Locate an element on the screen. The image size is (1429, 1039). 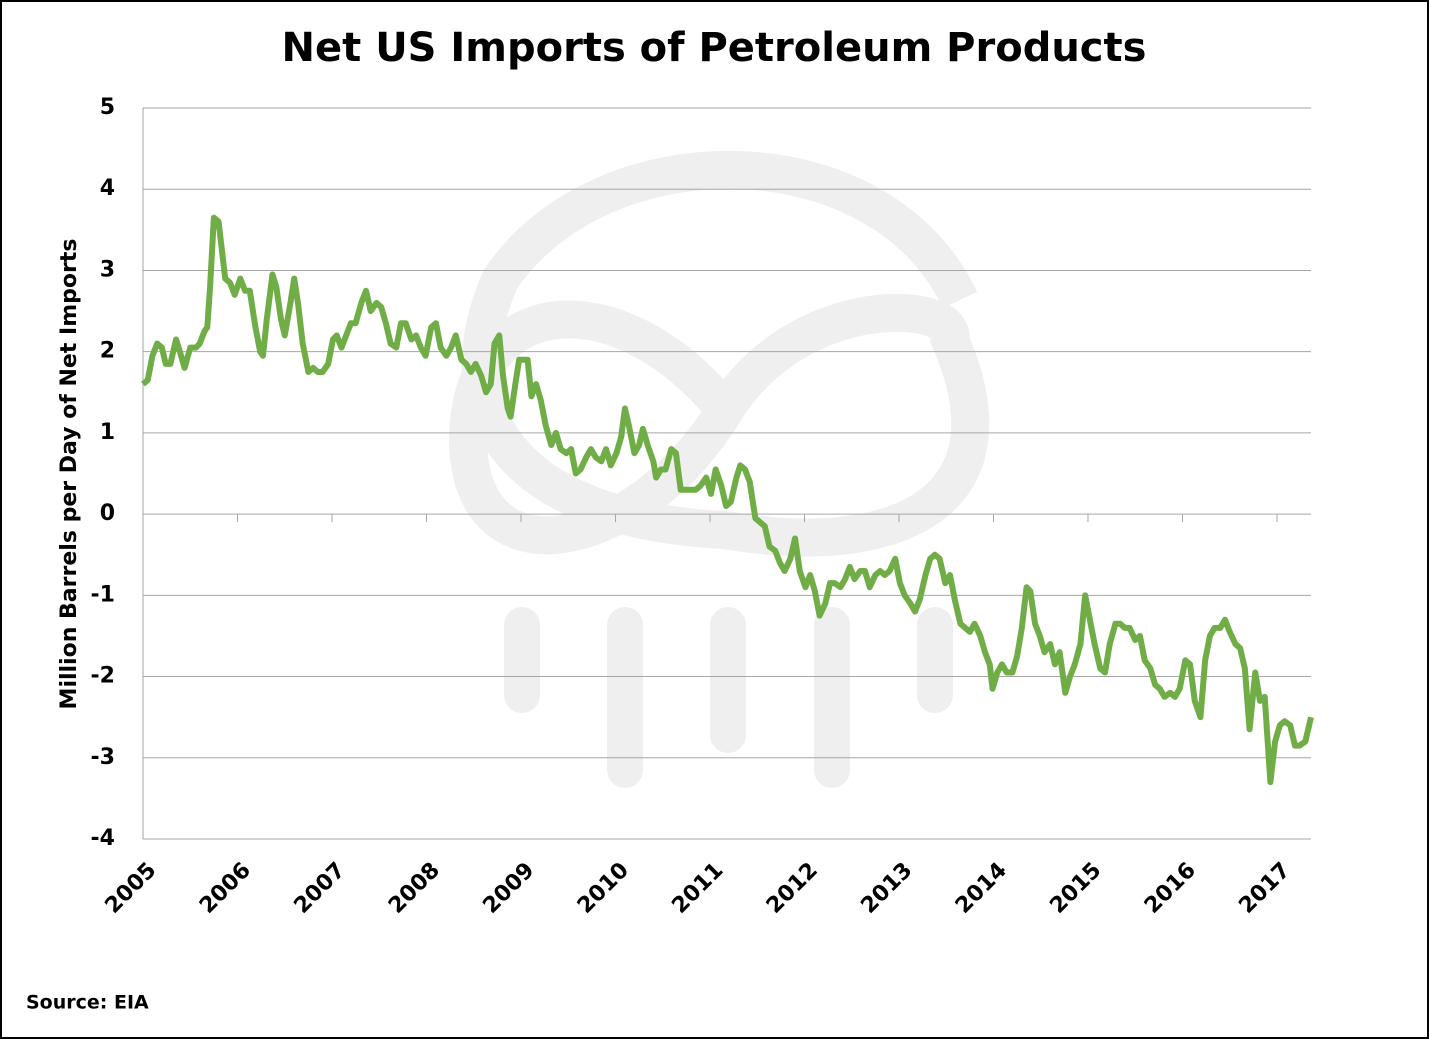
y-tick-label: 1 is located at coordinates (107, 432).